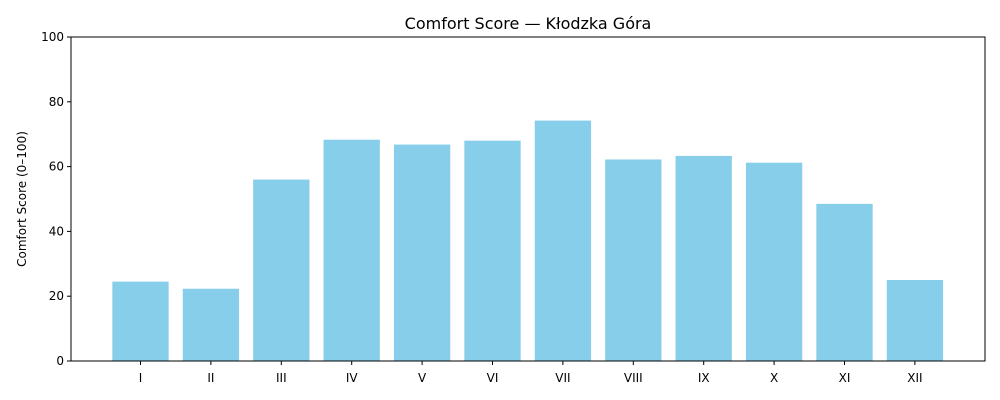 Image resolution: width=1000 pixels, height=400 pixels. I want to click on y-tick-label: 40, so click(56, 231).